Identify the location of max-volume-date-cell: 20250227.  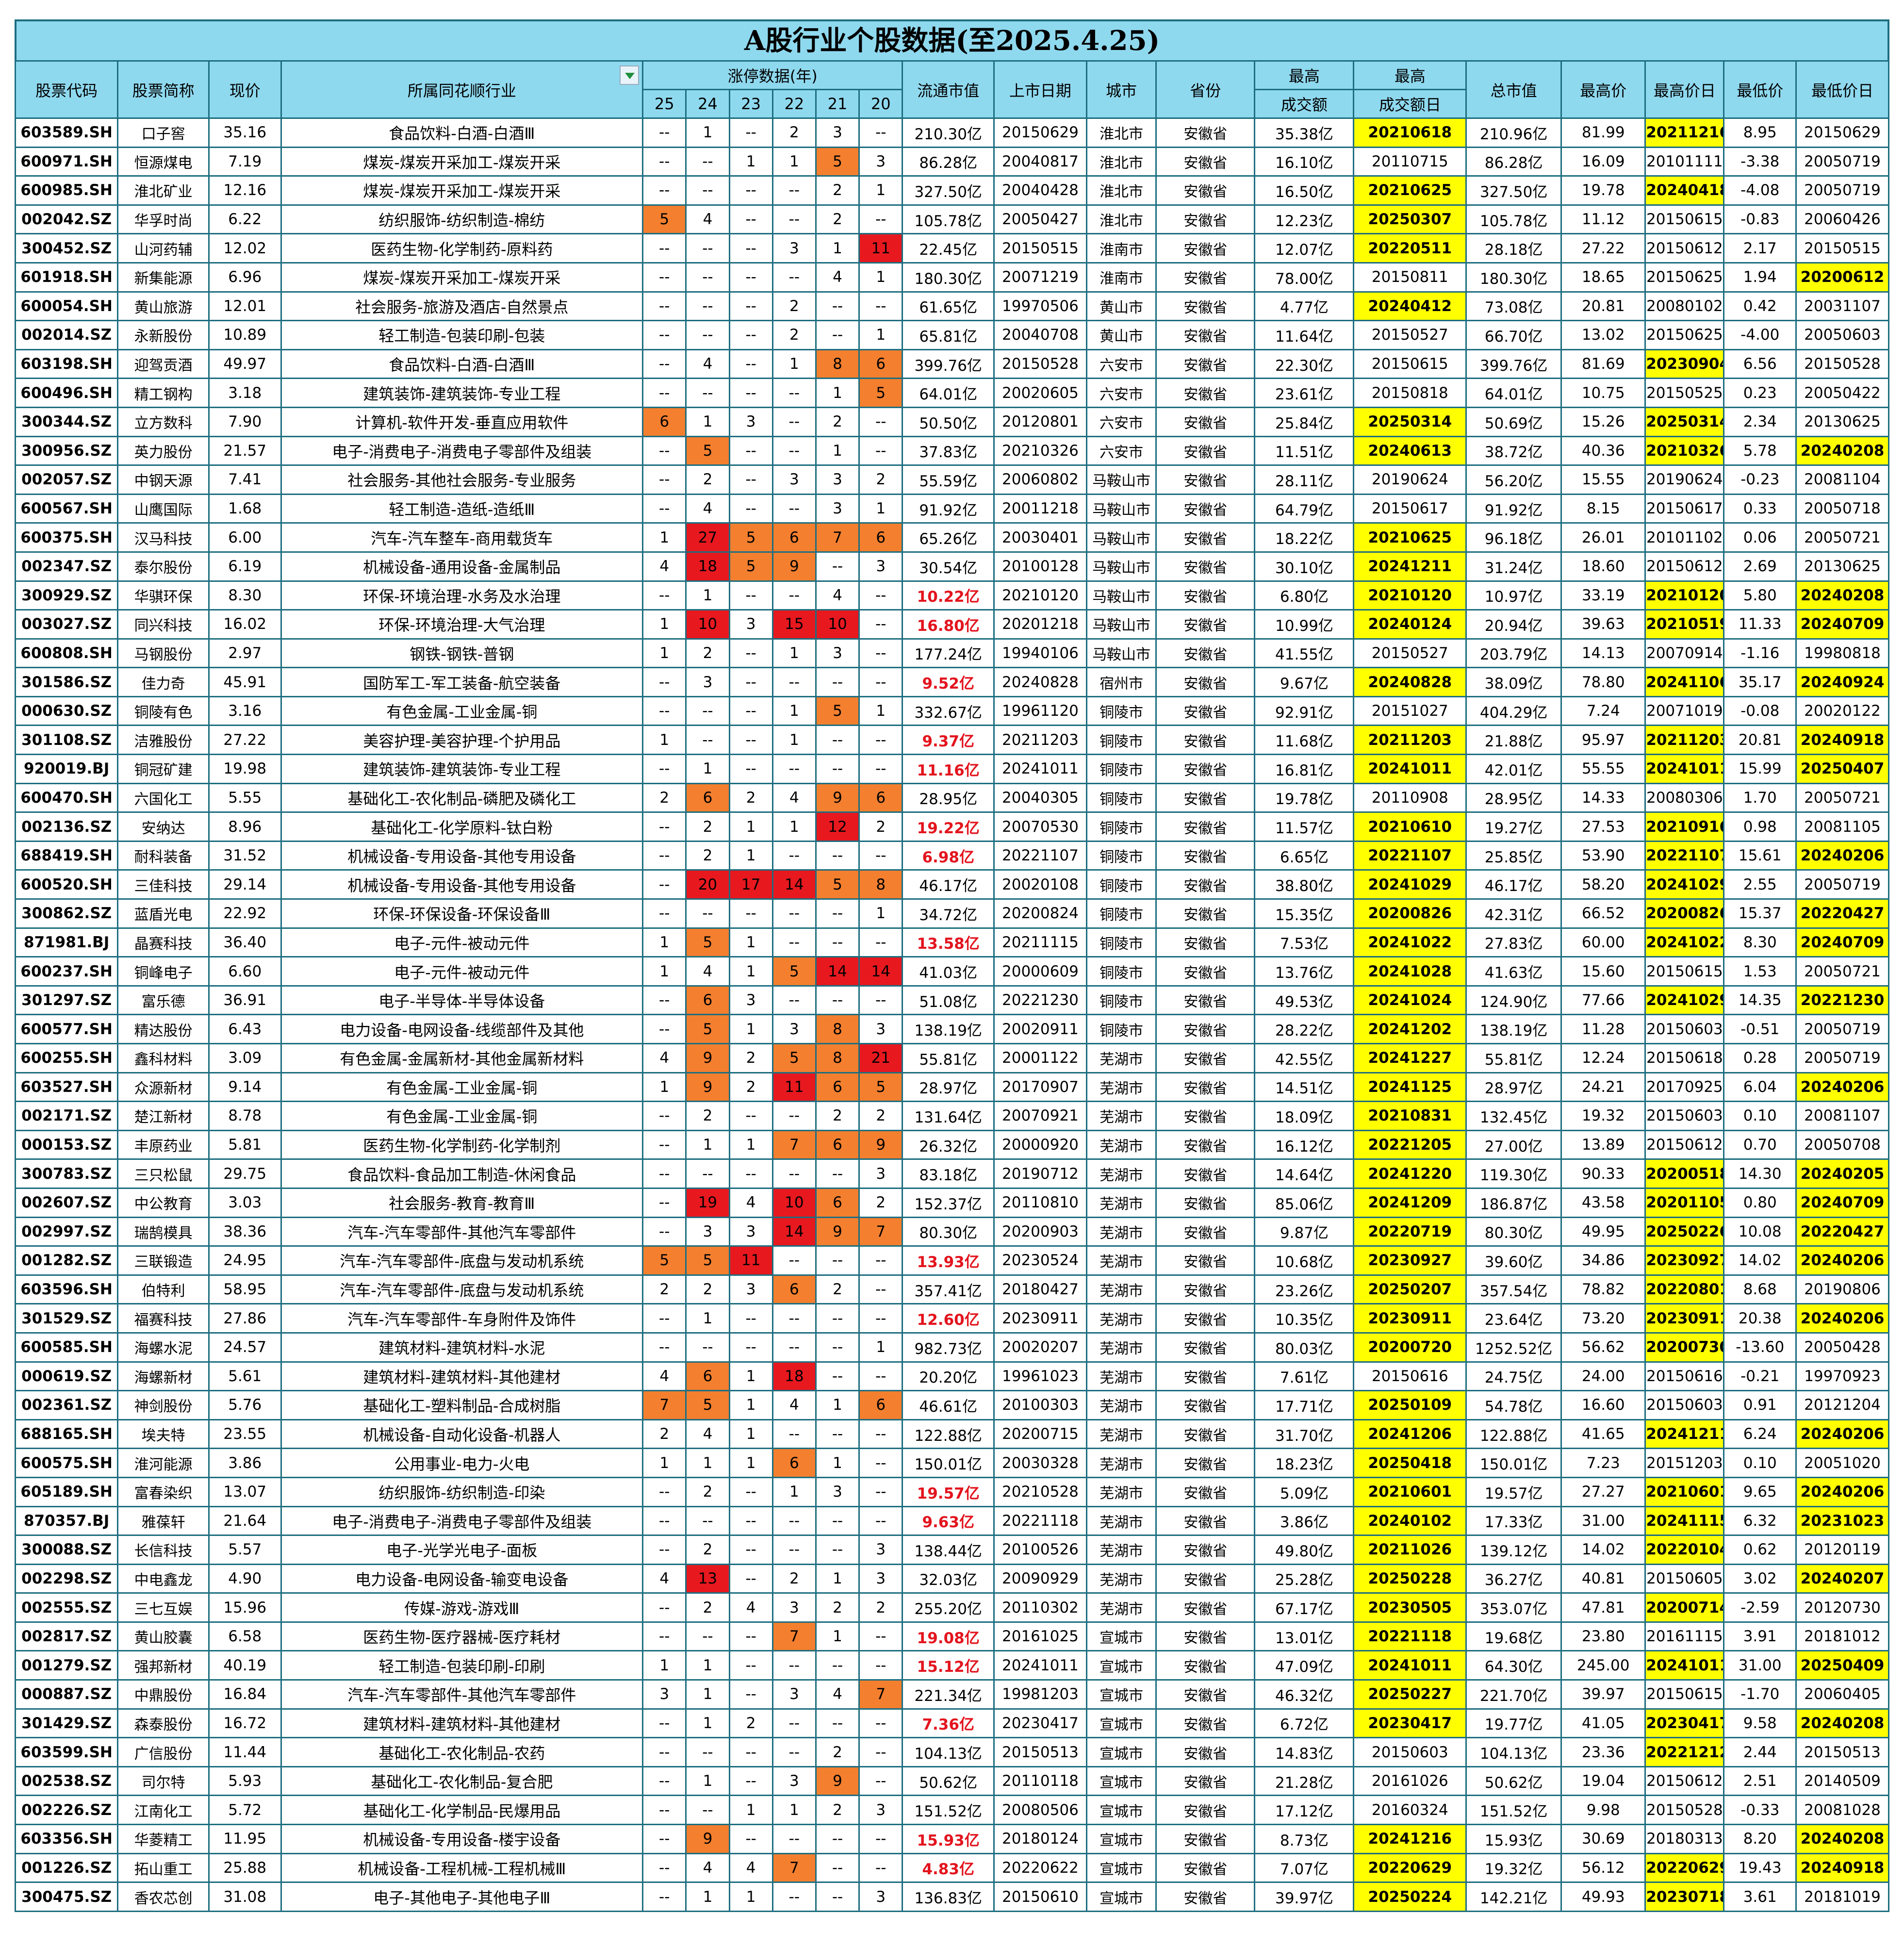
(1410, 1694).